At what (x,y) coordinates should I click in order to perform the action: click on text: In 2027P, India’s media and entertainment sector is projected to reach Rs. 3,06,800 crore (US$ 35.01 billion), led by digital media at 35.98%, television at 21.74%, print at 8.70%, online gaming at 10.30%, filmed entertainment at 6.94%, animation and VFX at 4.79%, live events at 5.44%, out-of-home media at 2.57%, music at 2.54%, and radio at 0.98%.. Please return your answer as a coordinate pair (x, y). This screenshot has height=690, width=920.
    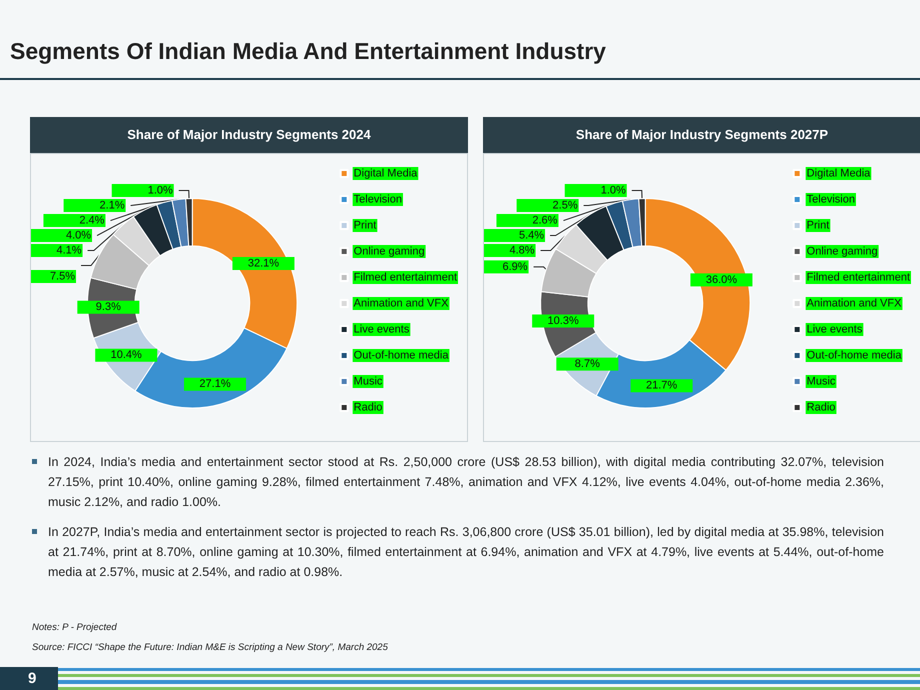
    Looking at the image, I should click on (458, 552).